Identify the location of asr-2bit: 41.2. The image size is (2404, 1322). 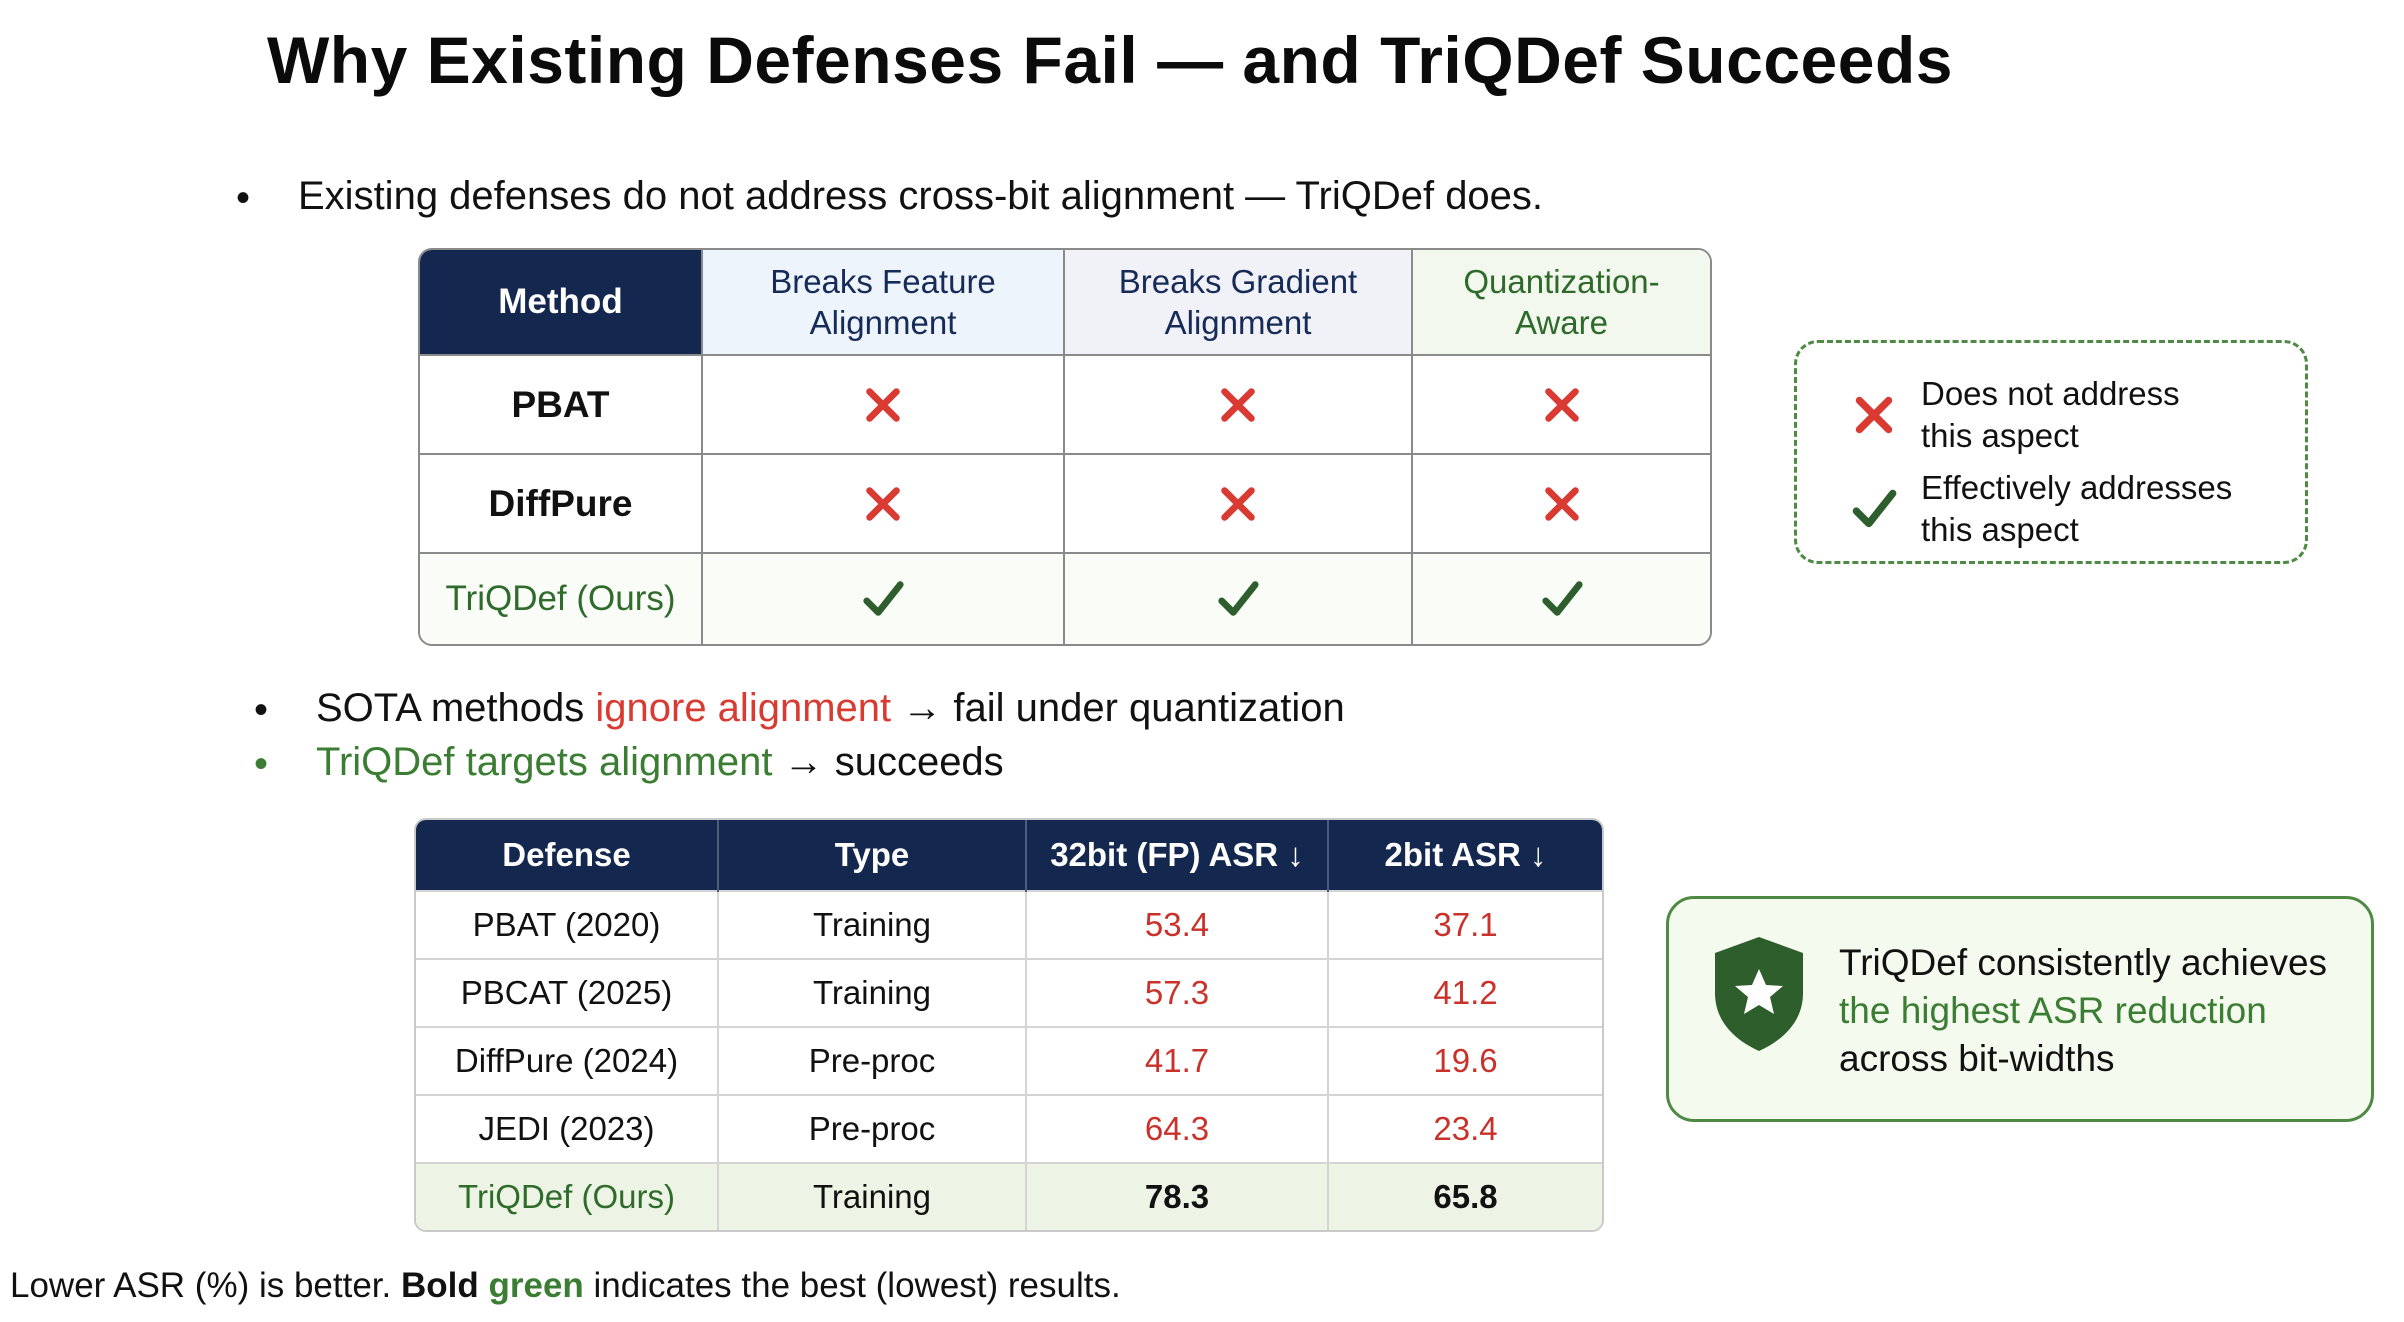
(1464, 993).